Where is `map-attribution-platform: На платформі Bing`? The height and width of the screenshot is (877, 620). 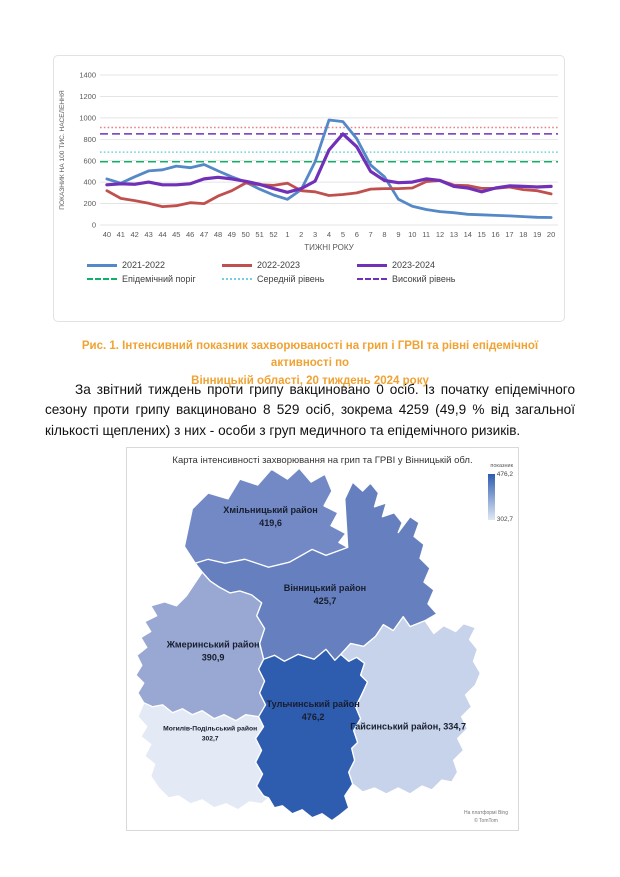
map-attribution-platform: На платформі Bing is located at coordinates (486, 813).